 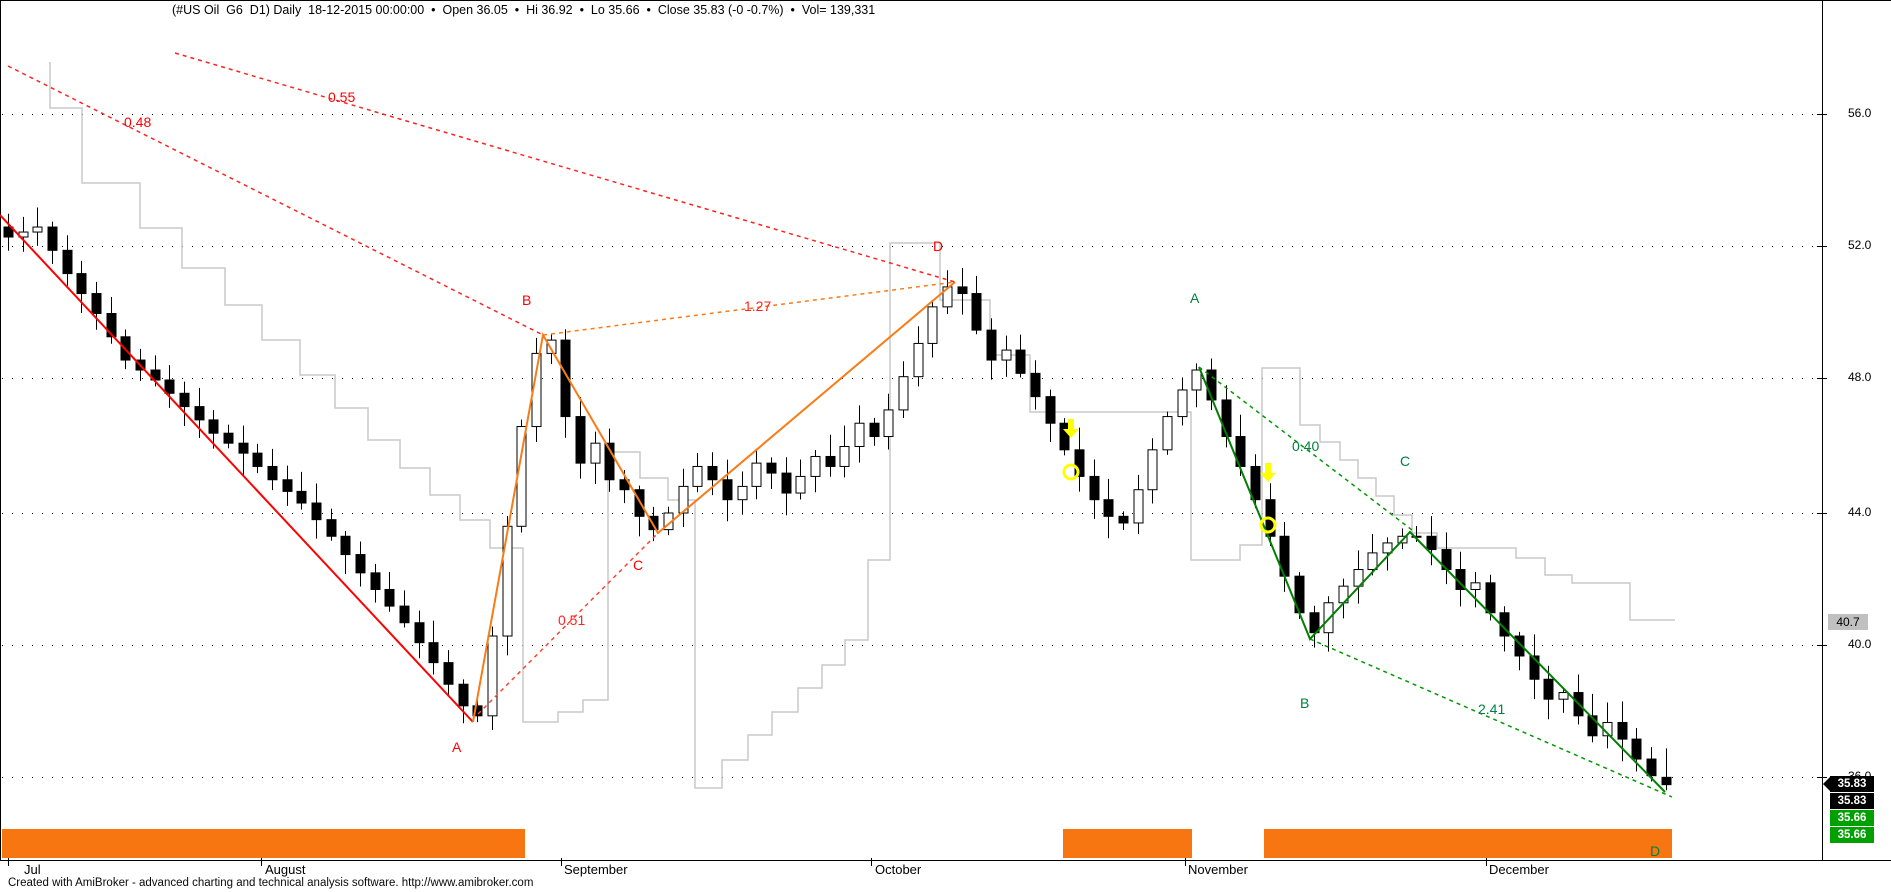 I want to click on xaxis-month-december: December, so click(x=1519, y=869).